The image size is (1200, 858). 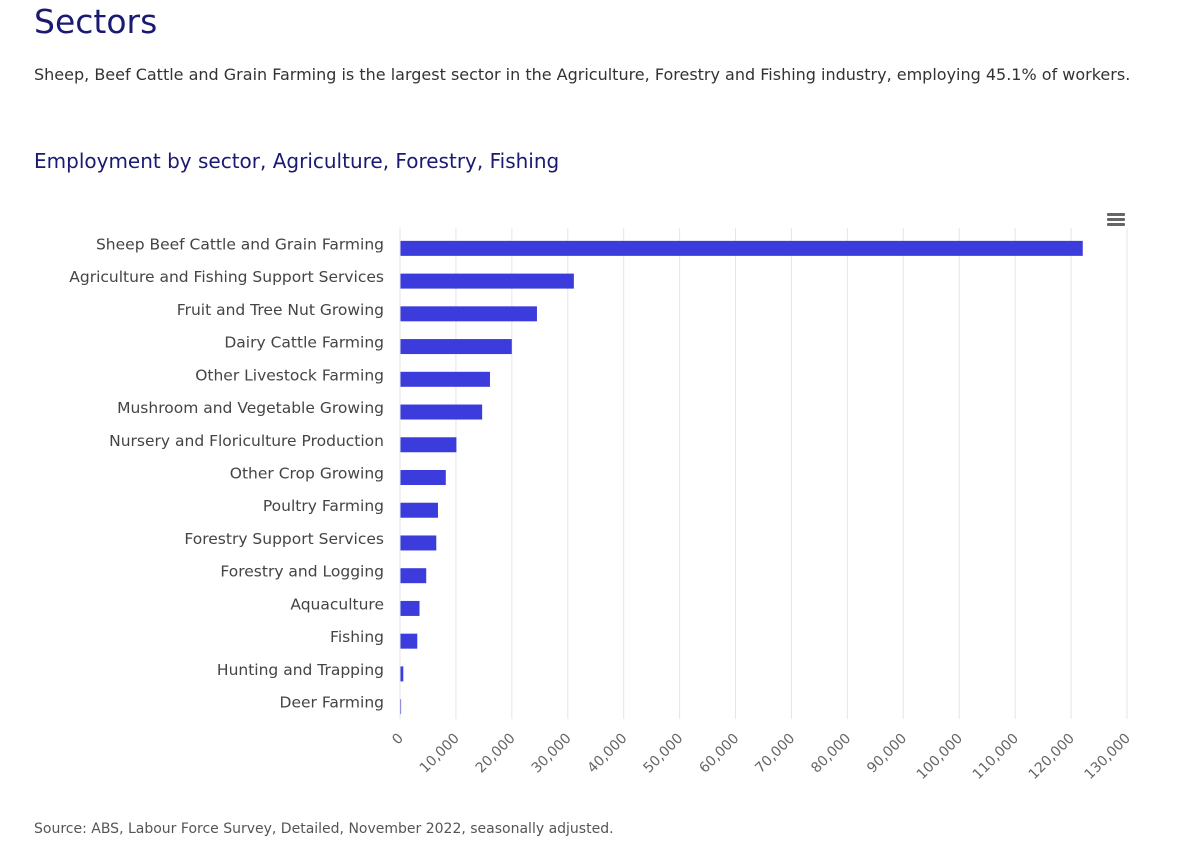 What do you see at coordinates (663, 754) in the screenshot?
I see `x-tick-label: 50,000` at bounding box center [663, 754].